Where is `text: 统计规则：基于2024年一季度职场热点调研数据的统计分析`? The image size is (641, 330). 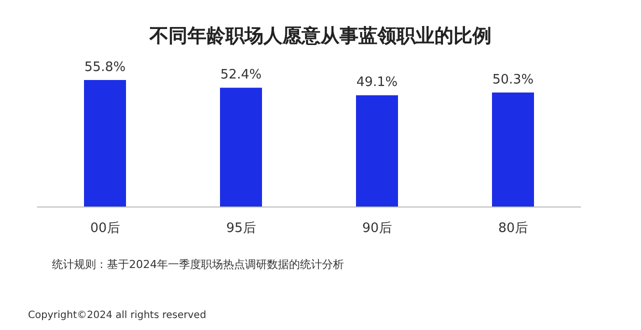
text: 统计规则：基于2024年一季度职场热点调研数据的统计分析 is located at coordinates (198, 264).